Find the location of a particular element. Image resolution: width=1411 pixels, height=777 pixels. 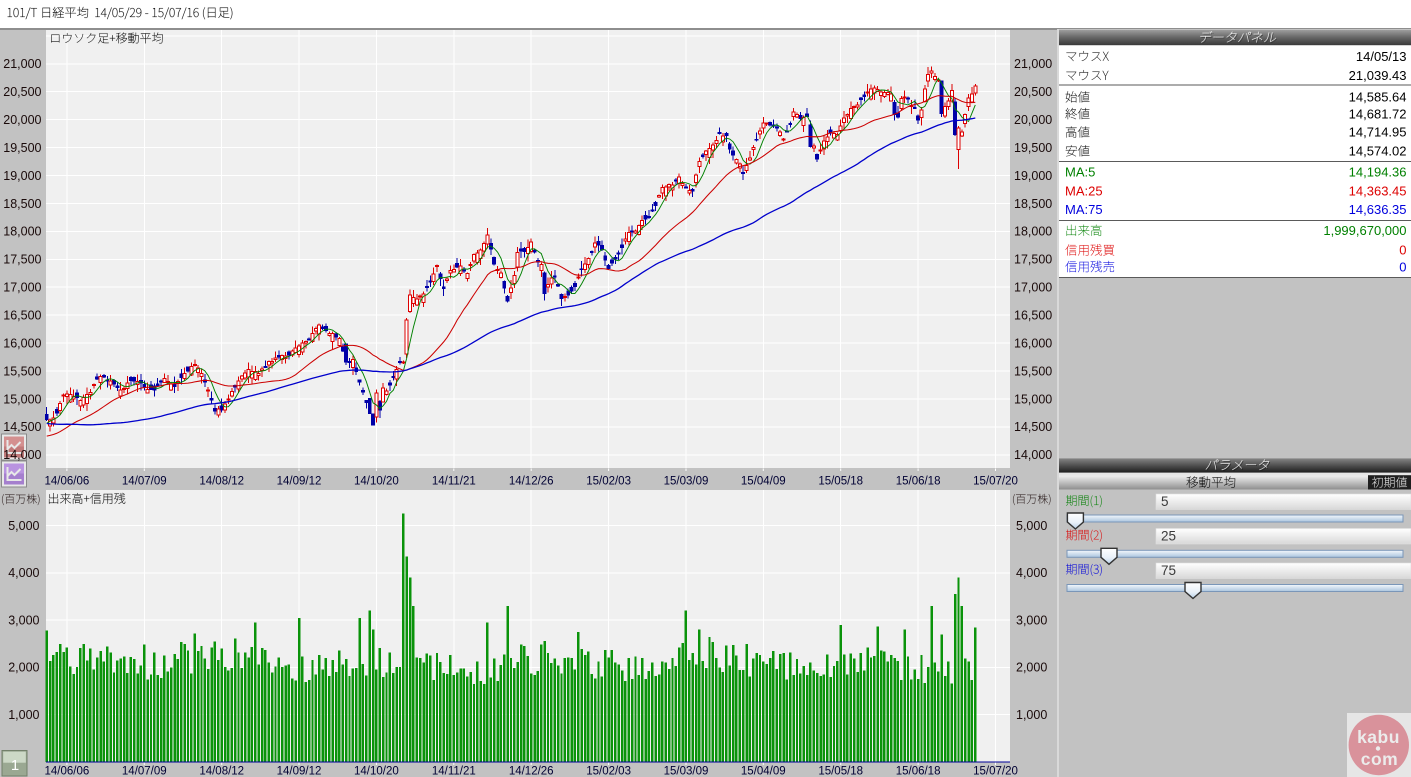

svg-text: 14,574.02 is located at coordinates (1378, 151).